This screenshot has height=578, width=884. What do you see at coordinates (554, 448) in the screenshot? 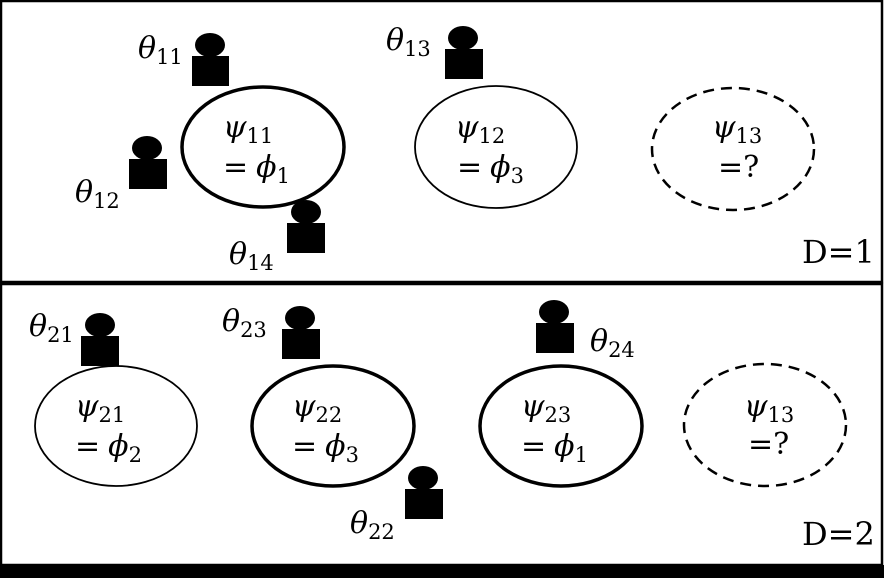
I see `table-psi23-dish: = ϕ1` at bounding box center [554, 448].